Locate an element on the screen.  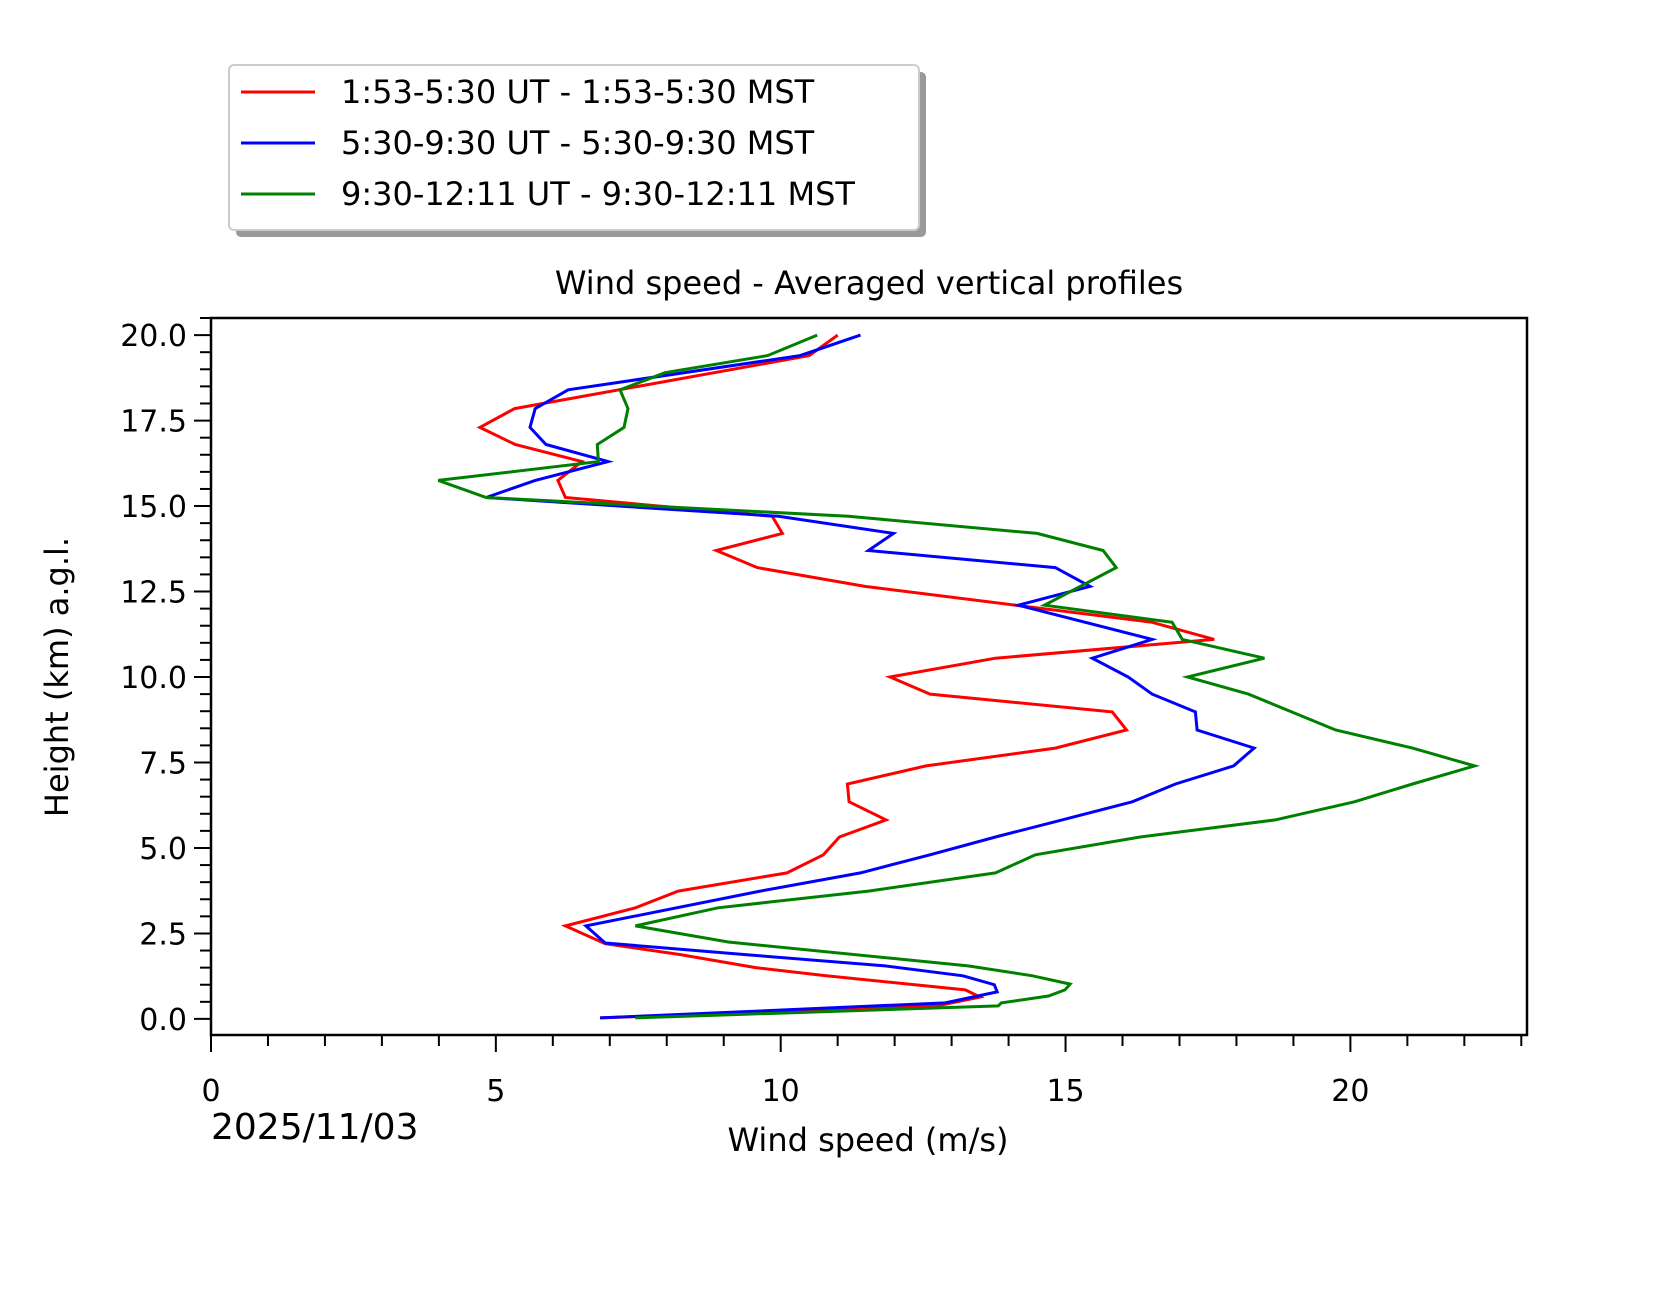
legend-label-1: 1:53-5:30 UT - 1:53-5:30 MST is located at coordinates (578, 92).